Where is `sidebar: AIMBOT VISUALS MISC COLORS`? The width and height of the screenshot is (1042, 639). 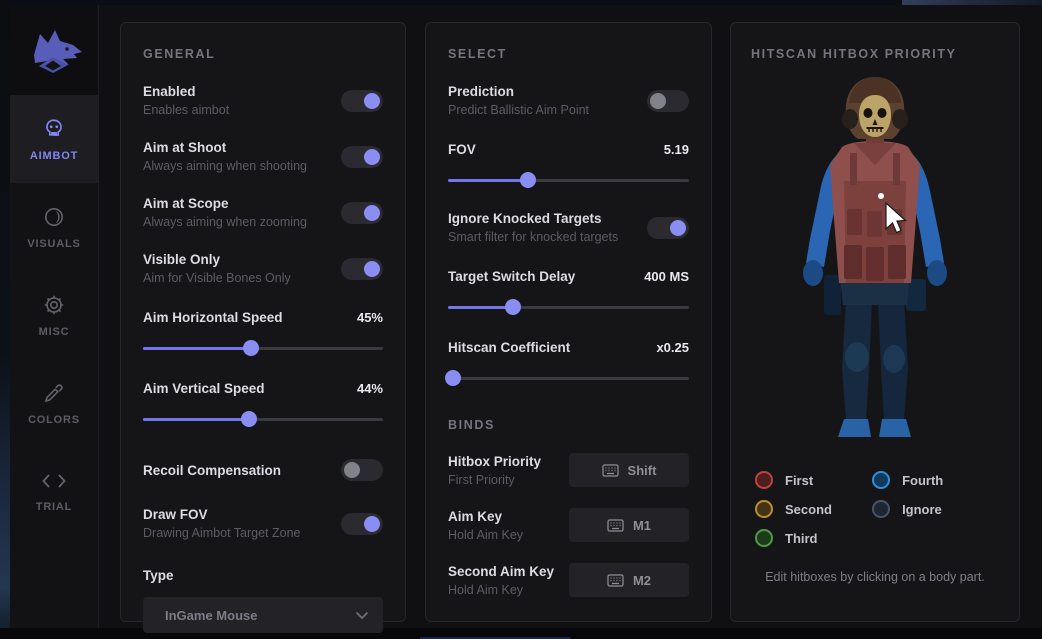
sidebar: AIMBOT VISUALS MISC COLORS is located at coordinates (54, 316).